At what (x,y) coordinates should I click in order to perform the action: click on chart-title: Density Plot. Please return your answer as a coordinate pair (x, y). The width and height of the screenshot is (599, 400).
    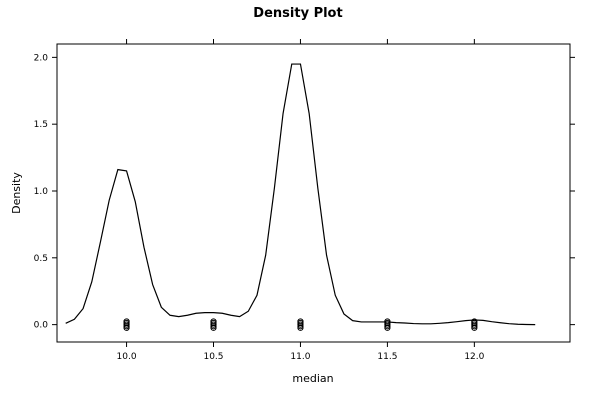
    Looking at the image, I should click on (297, 13).